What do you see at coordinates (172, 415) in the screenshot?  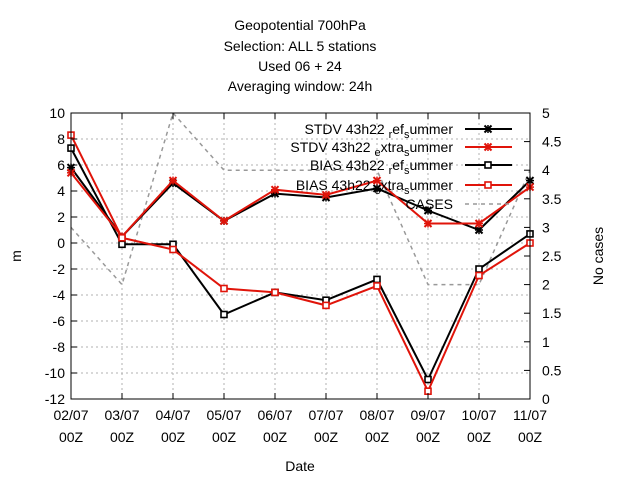 I see `x-tick-label: 04/07` at bounding box center [172, 415].